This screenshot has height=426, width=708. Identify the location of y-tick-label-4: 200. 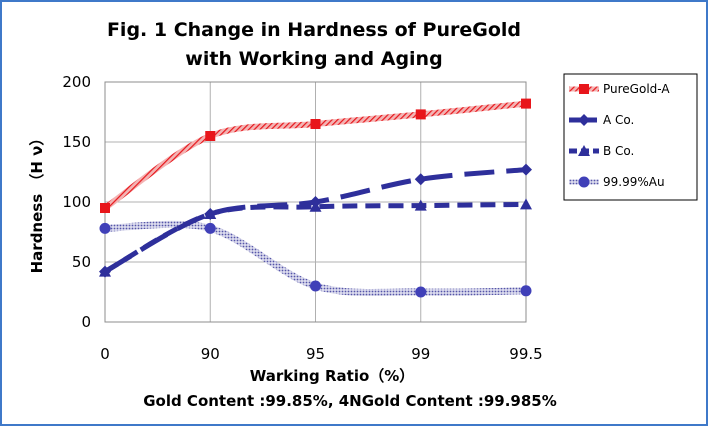
(76, 82).